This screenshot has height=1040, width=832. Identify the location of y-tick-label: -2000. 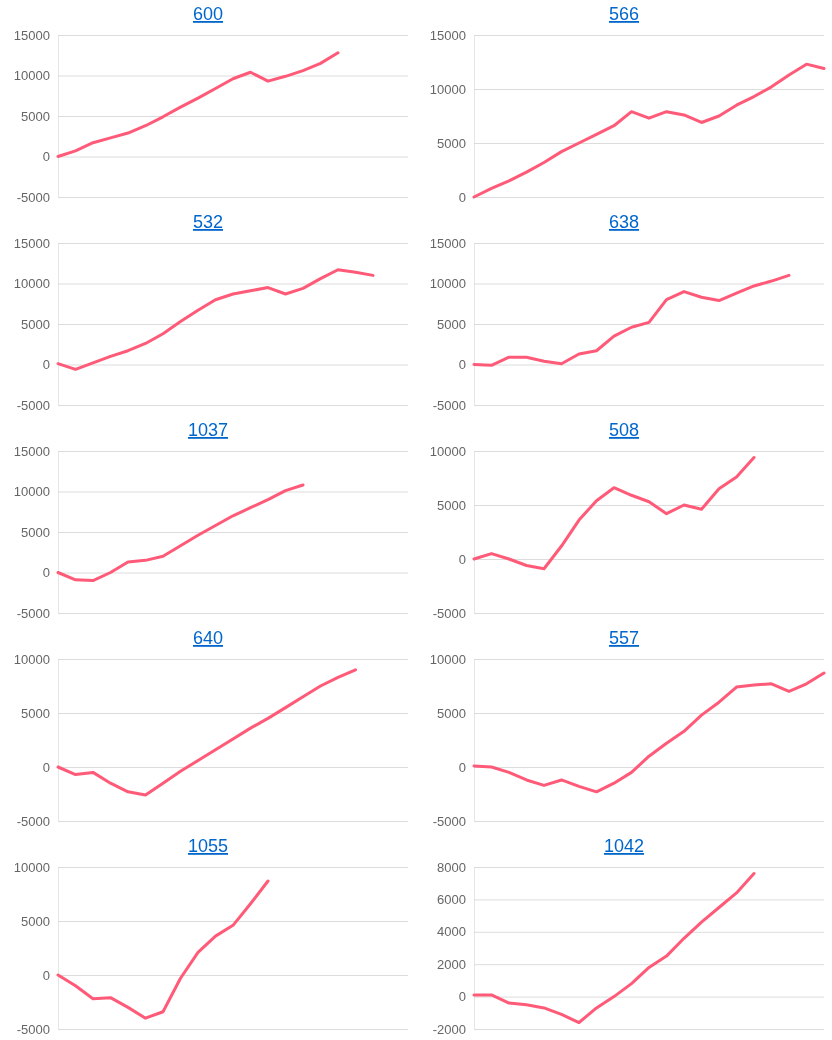
(449, 1029).